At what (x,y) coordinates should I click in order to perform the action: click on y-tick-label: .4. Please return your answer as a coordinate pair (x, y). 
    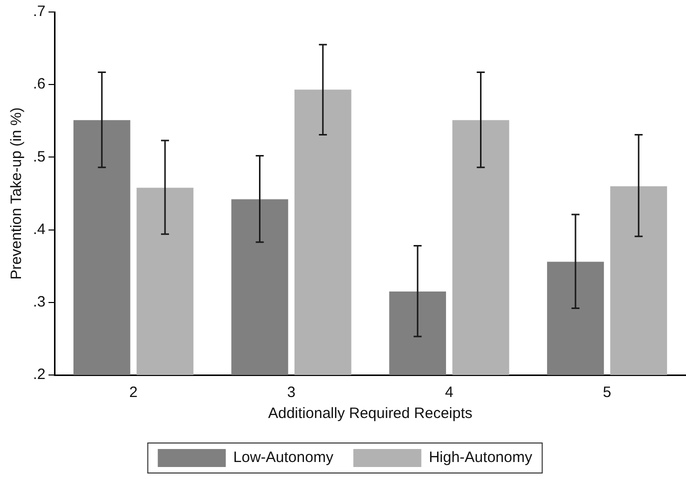
    Looking at the image, I should click on (39, 229).